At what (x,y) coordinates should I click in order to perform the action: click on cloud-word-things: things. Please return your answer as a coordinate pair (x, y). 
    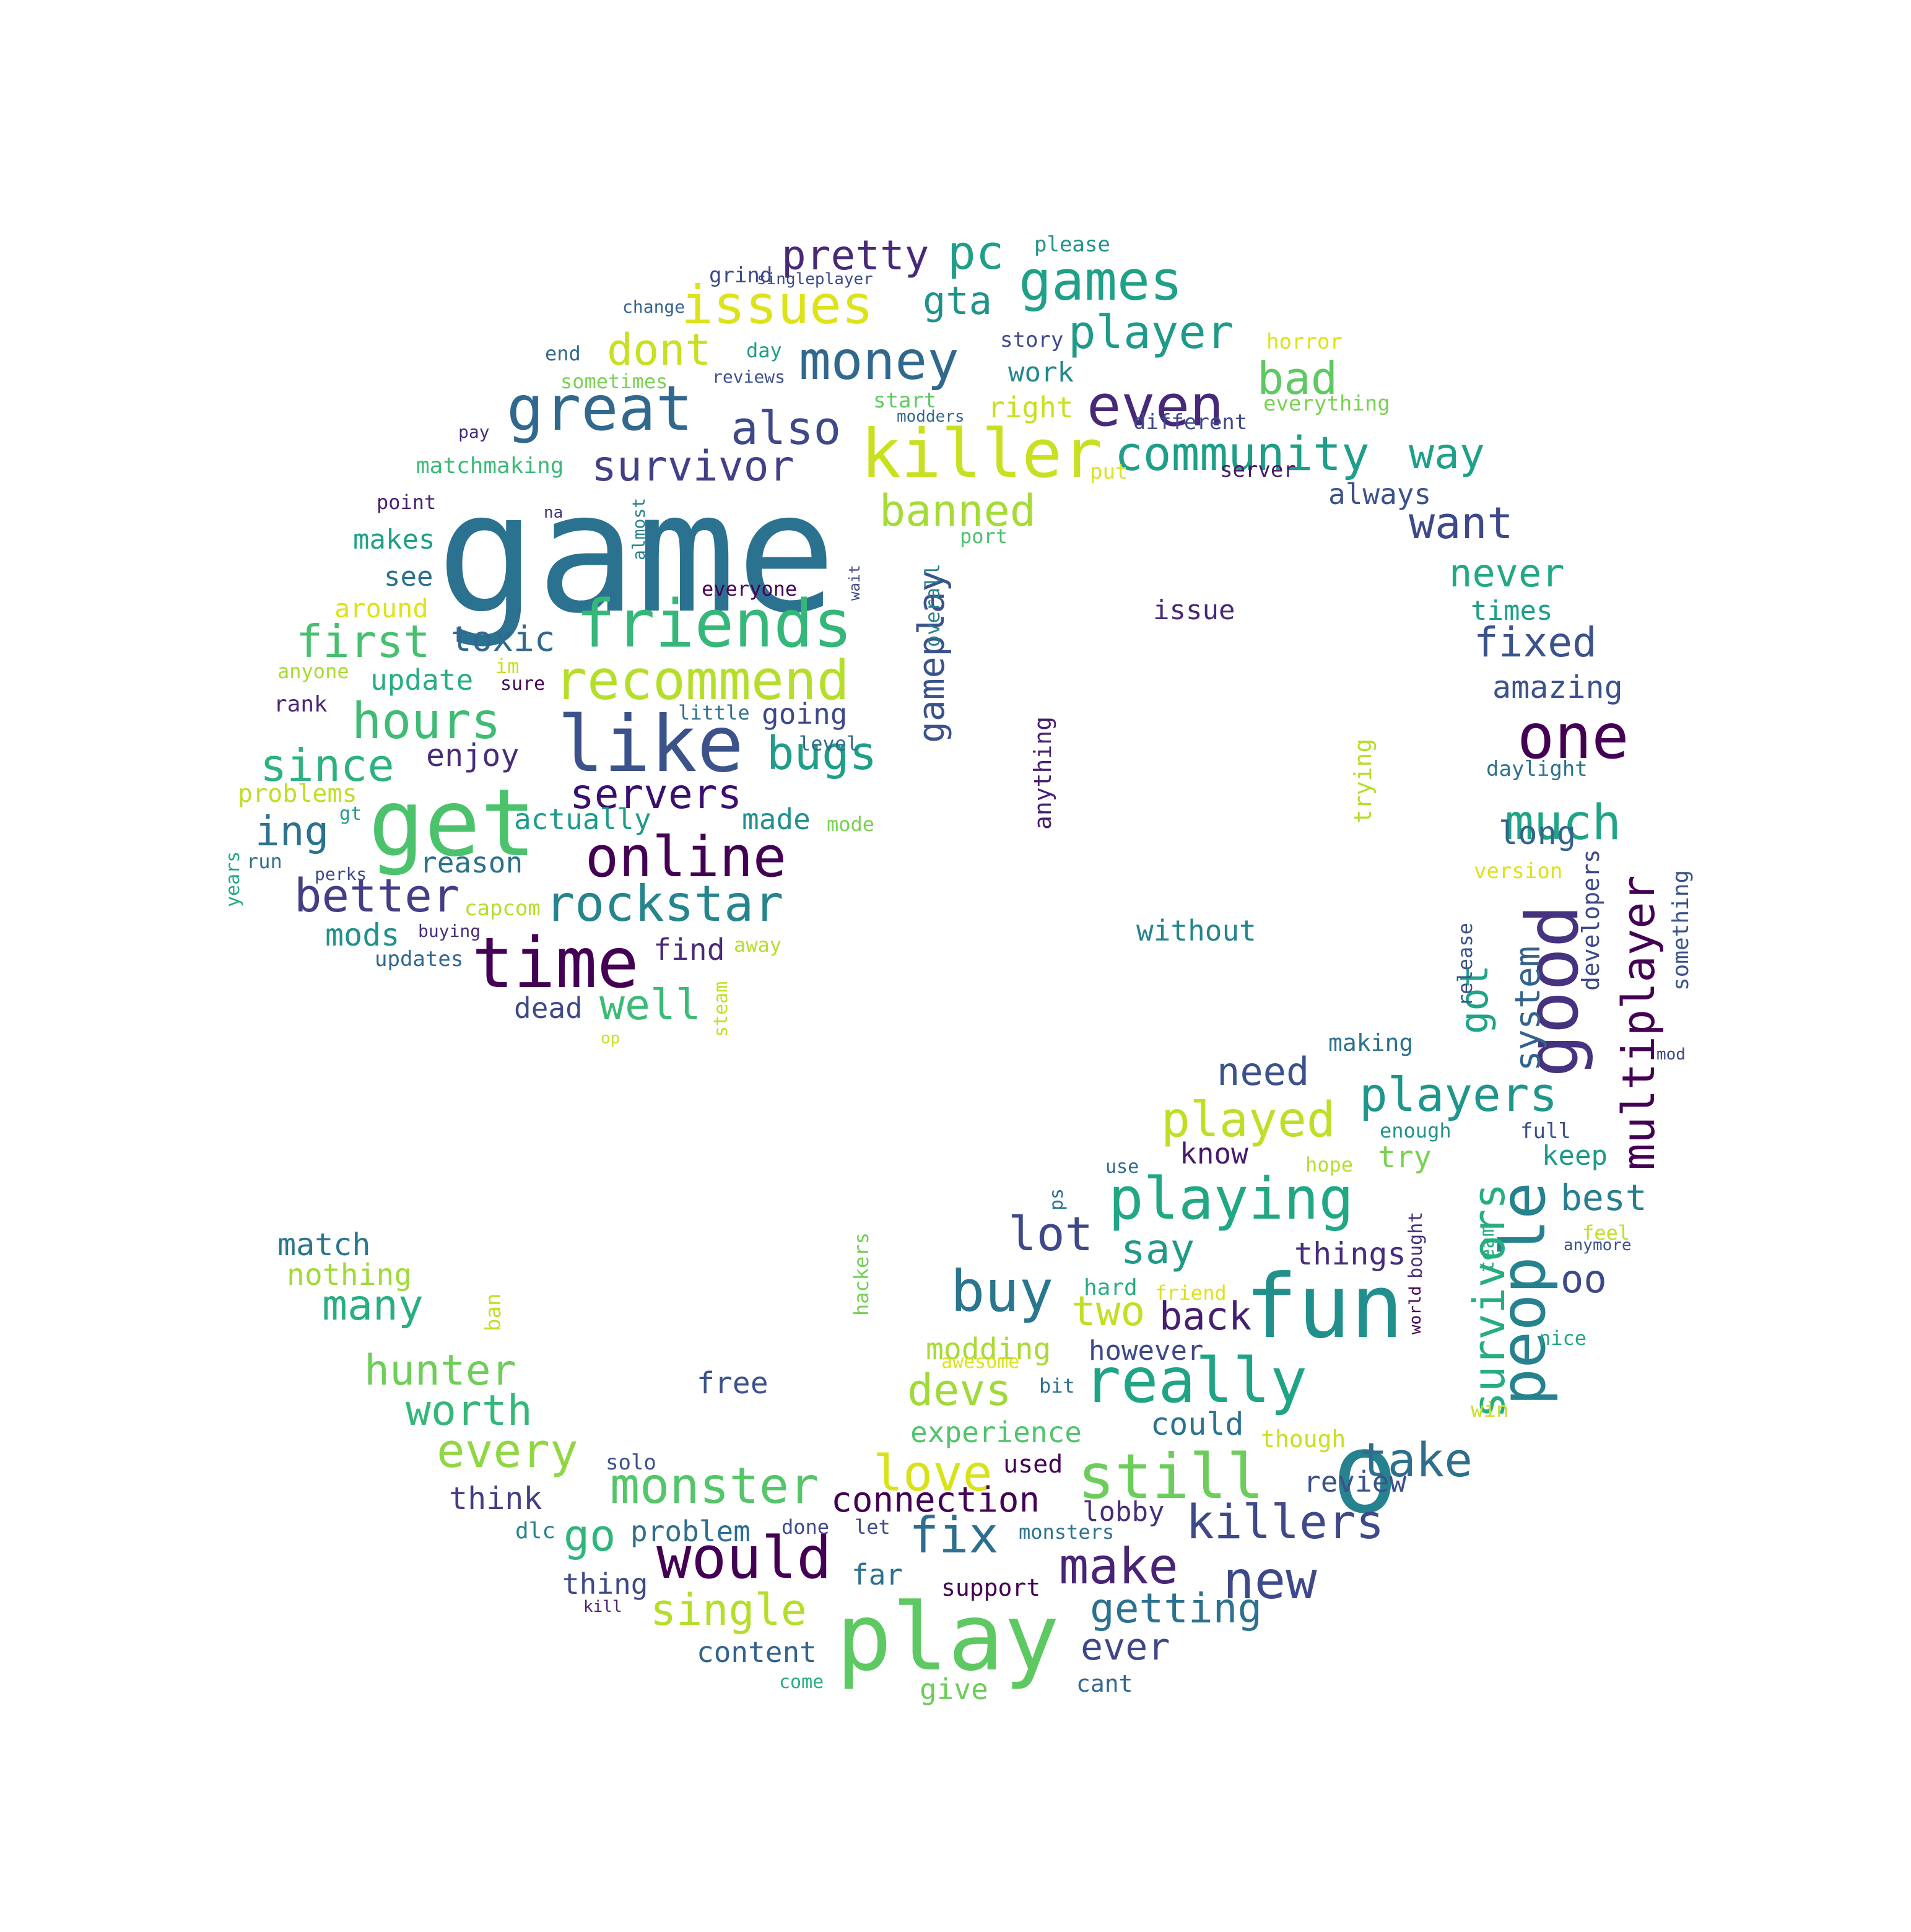
    Looking at the image, I should click on (1350, 1254).